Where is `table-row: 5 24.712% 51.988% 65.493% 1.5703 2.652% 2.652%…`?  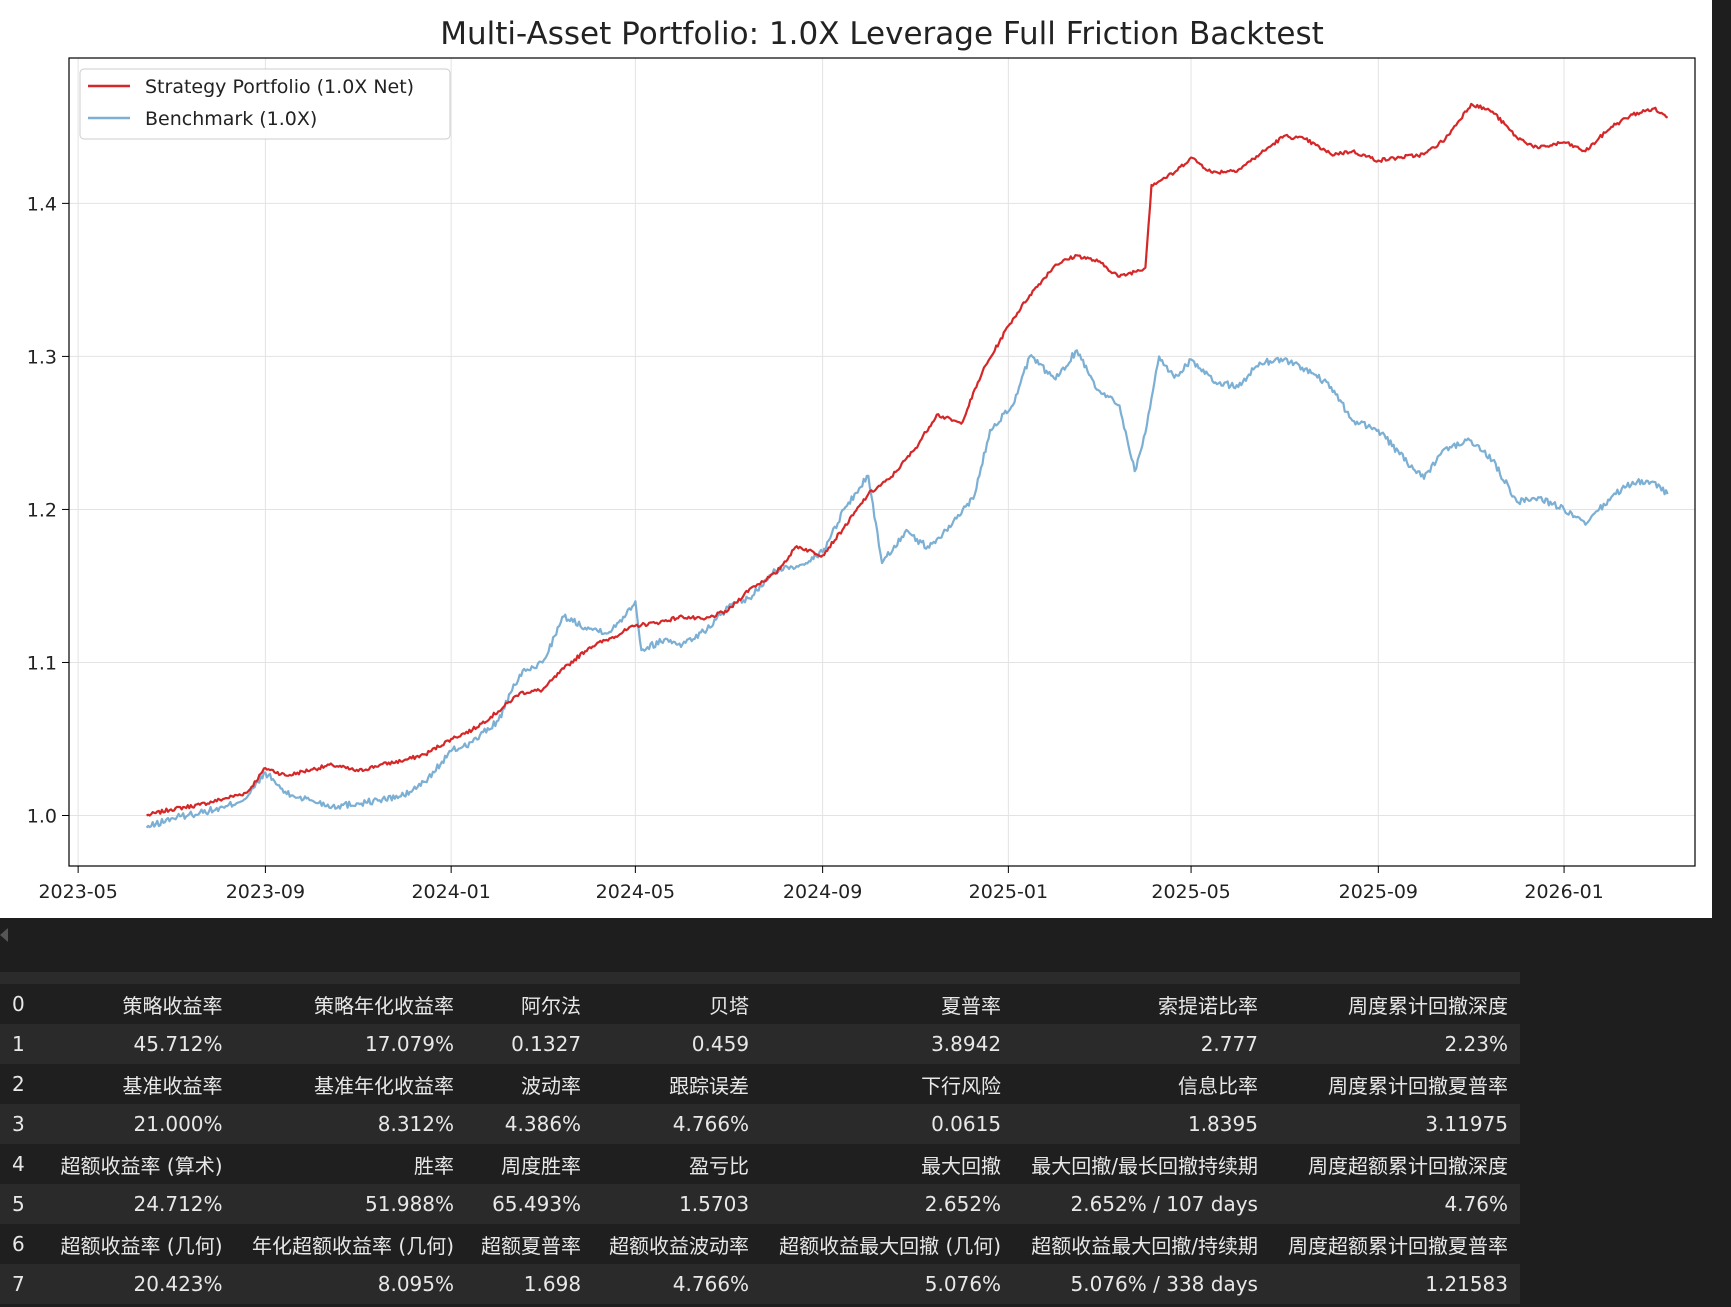
table-row: 5 24.712% 51.988% 65.493% 1.5703 2.652% 2.652%… is located at coordinates (760, 1204).